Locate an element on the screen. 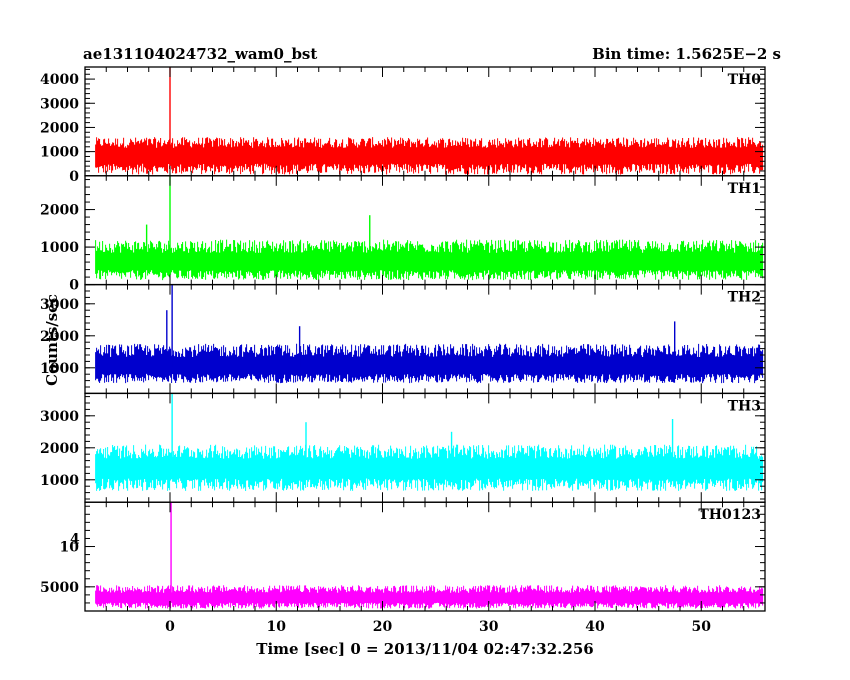 The height and width of the screenshot is (680, 850). series-trace-th0 is located at coordinates (429, 156).